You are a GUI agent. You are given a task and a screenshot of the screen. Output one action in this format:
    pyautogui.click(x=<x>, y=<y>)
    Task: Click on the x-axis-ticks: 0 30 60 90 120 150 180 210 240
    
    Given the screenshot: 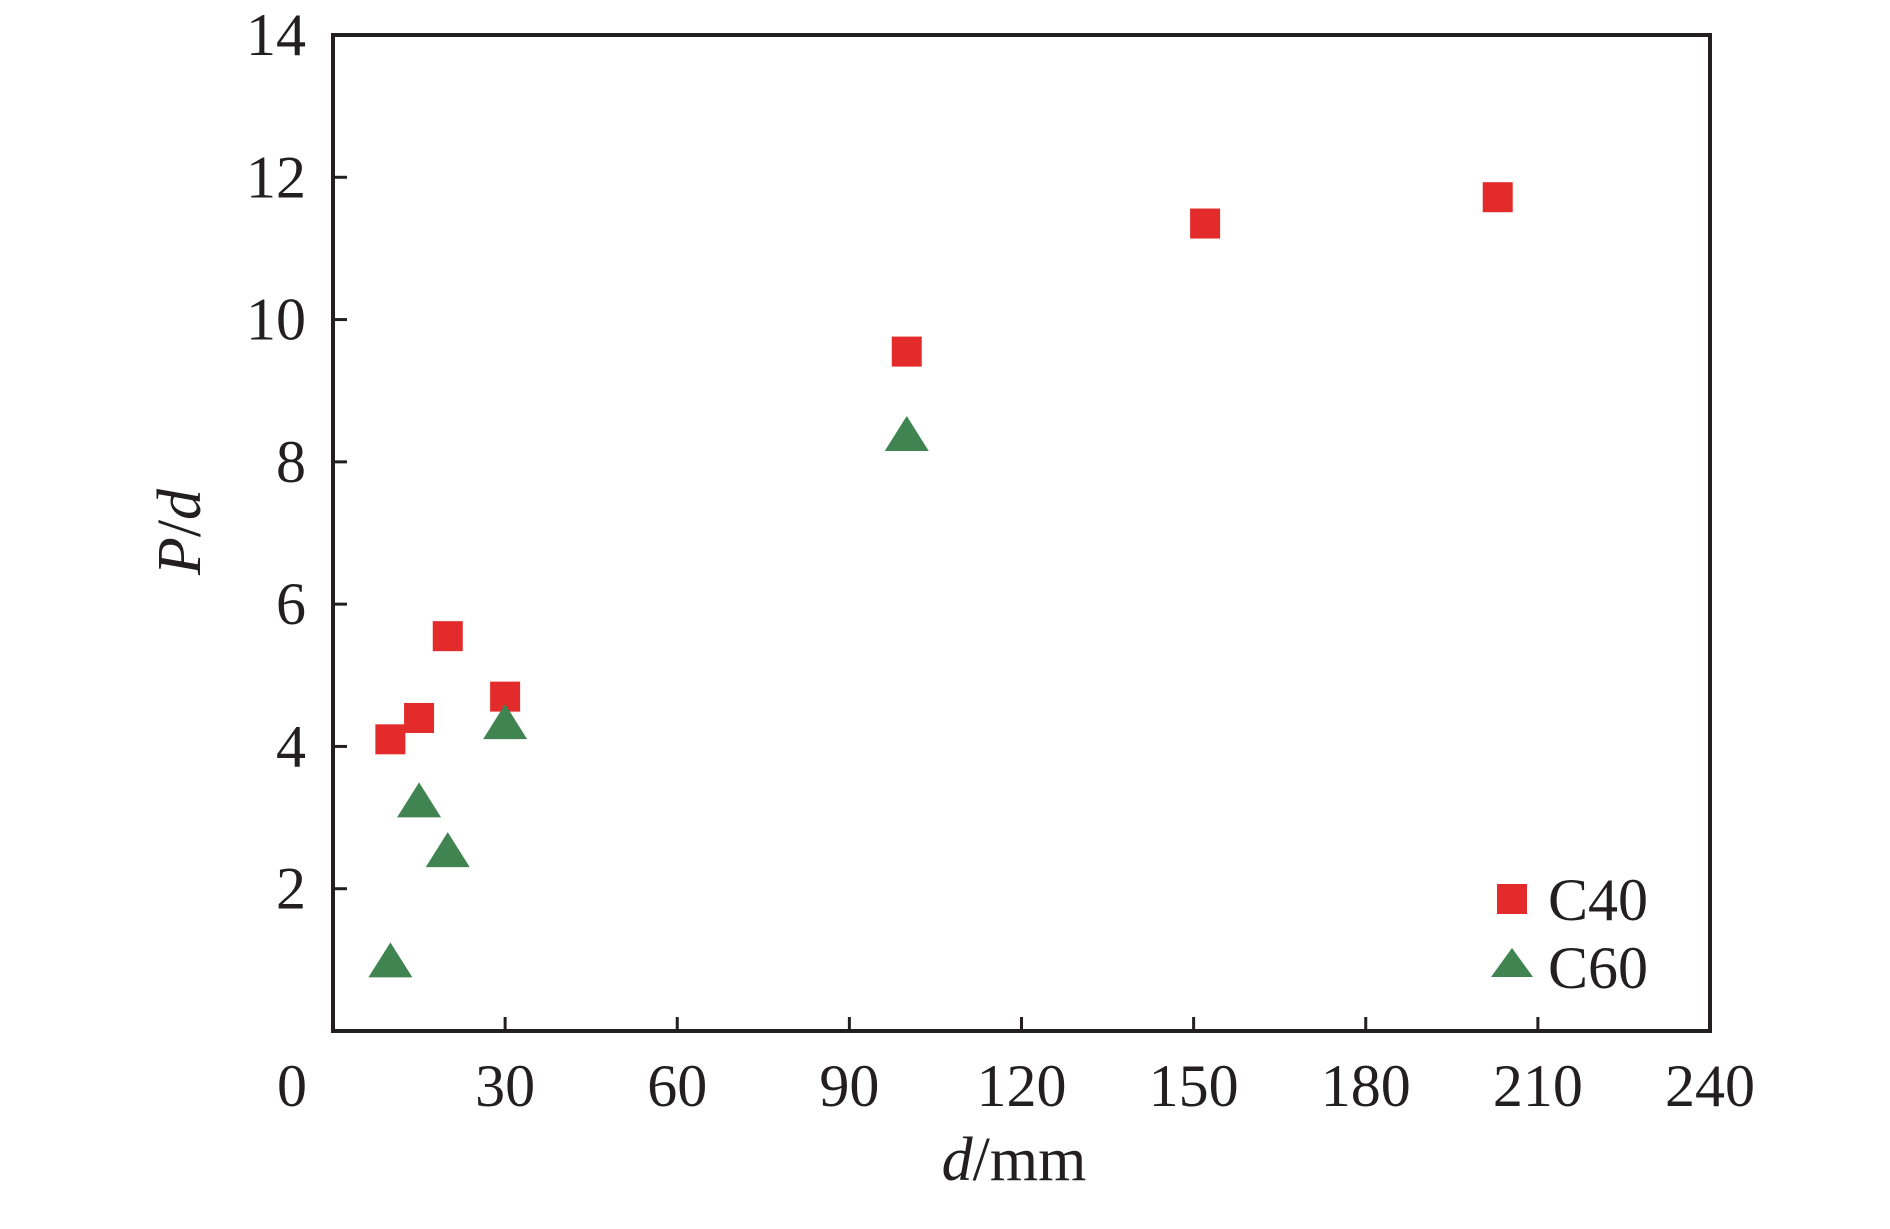 What is the action you would take?
    pyautogui.click(x=1016, y=1068)
    